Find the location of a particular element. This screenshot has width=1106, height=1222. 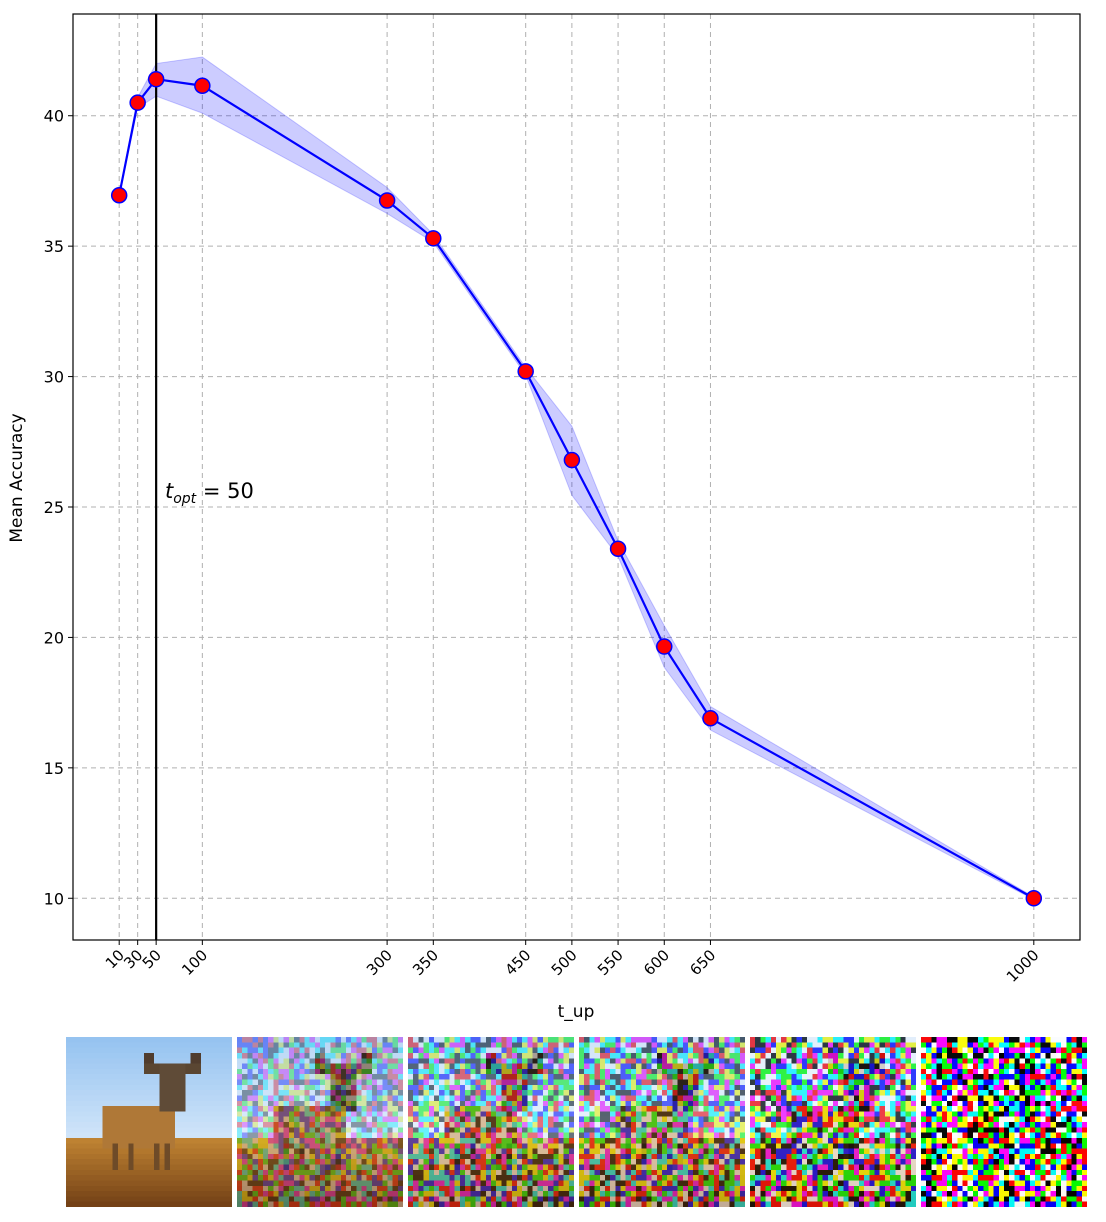

x-tick-label: 650 is located at coordinates (702, 962).